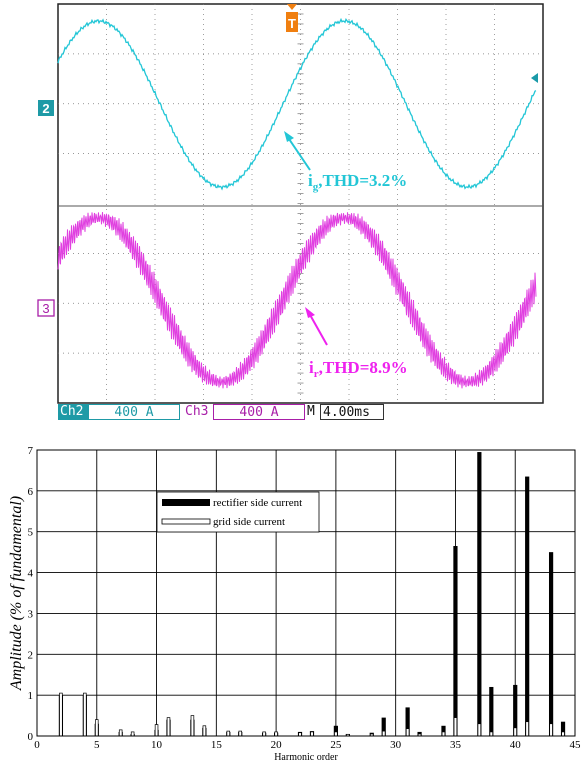 The width and height of the screenshot is (582, 761). I want to click on status-ch2-scale: 400 A, so click(134, 412).